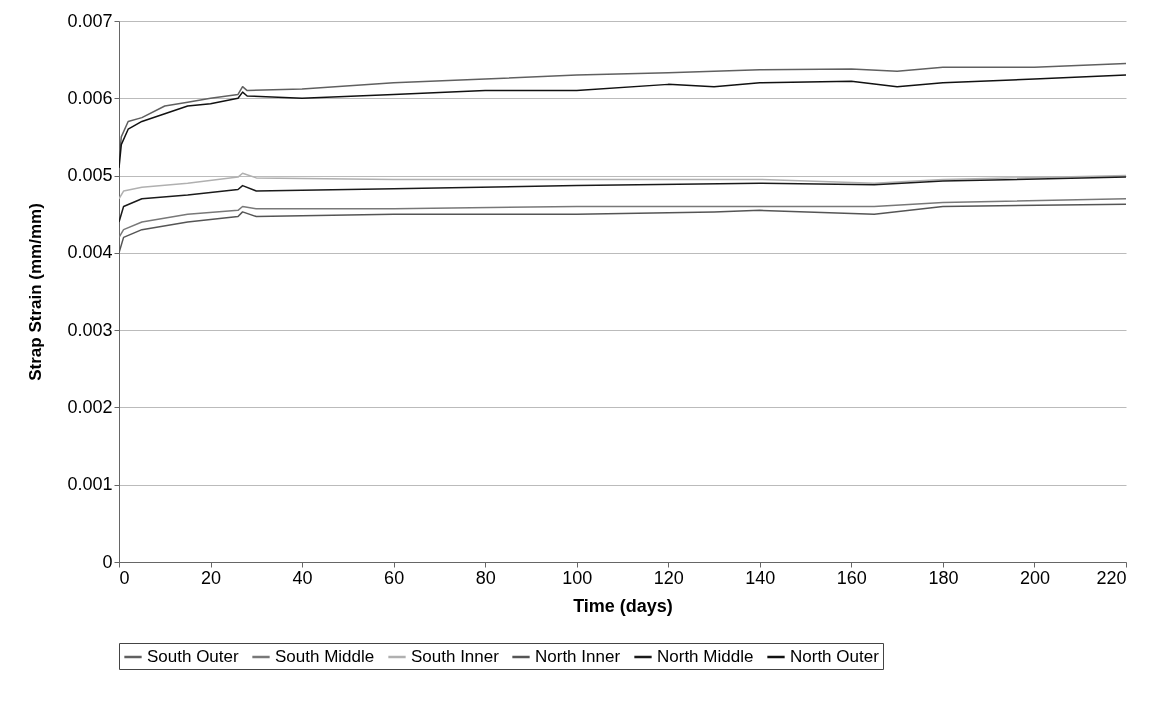 This screenshot has width=1166, height=706. Describe the element at coordinates (835, 656) in the screenshot. I see `legend-label: North Outer` at that location.